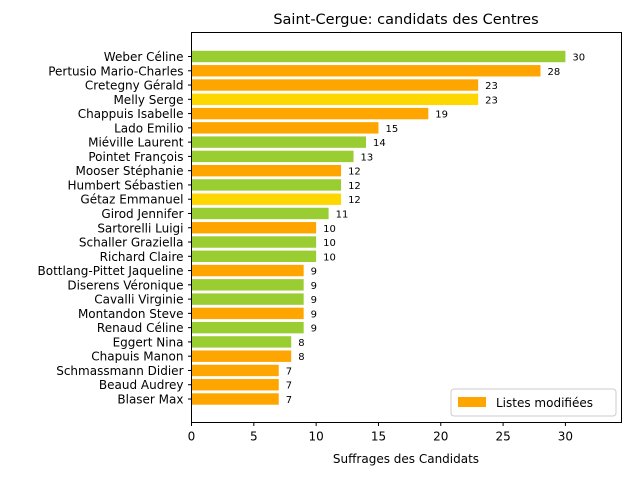  I want to click on x-tick-label: 20, so click(440, 437).